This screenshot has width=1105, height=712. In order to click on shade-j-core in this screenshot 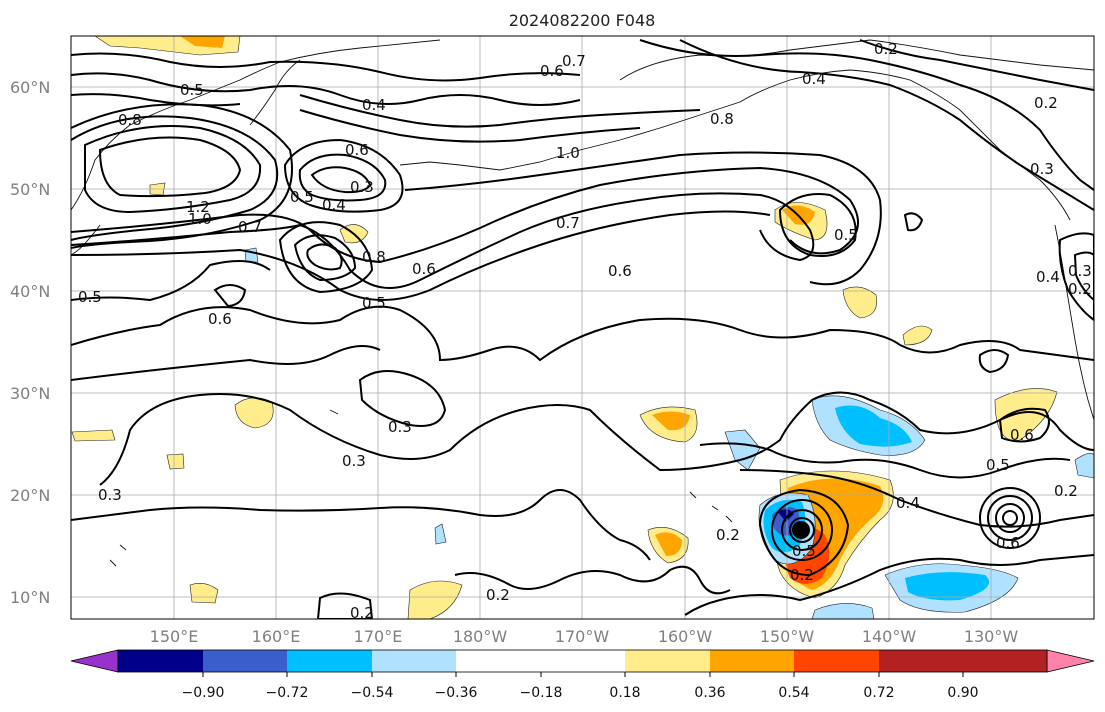, I will do `click(668, 544)`.